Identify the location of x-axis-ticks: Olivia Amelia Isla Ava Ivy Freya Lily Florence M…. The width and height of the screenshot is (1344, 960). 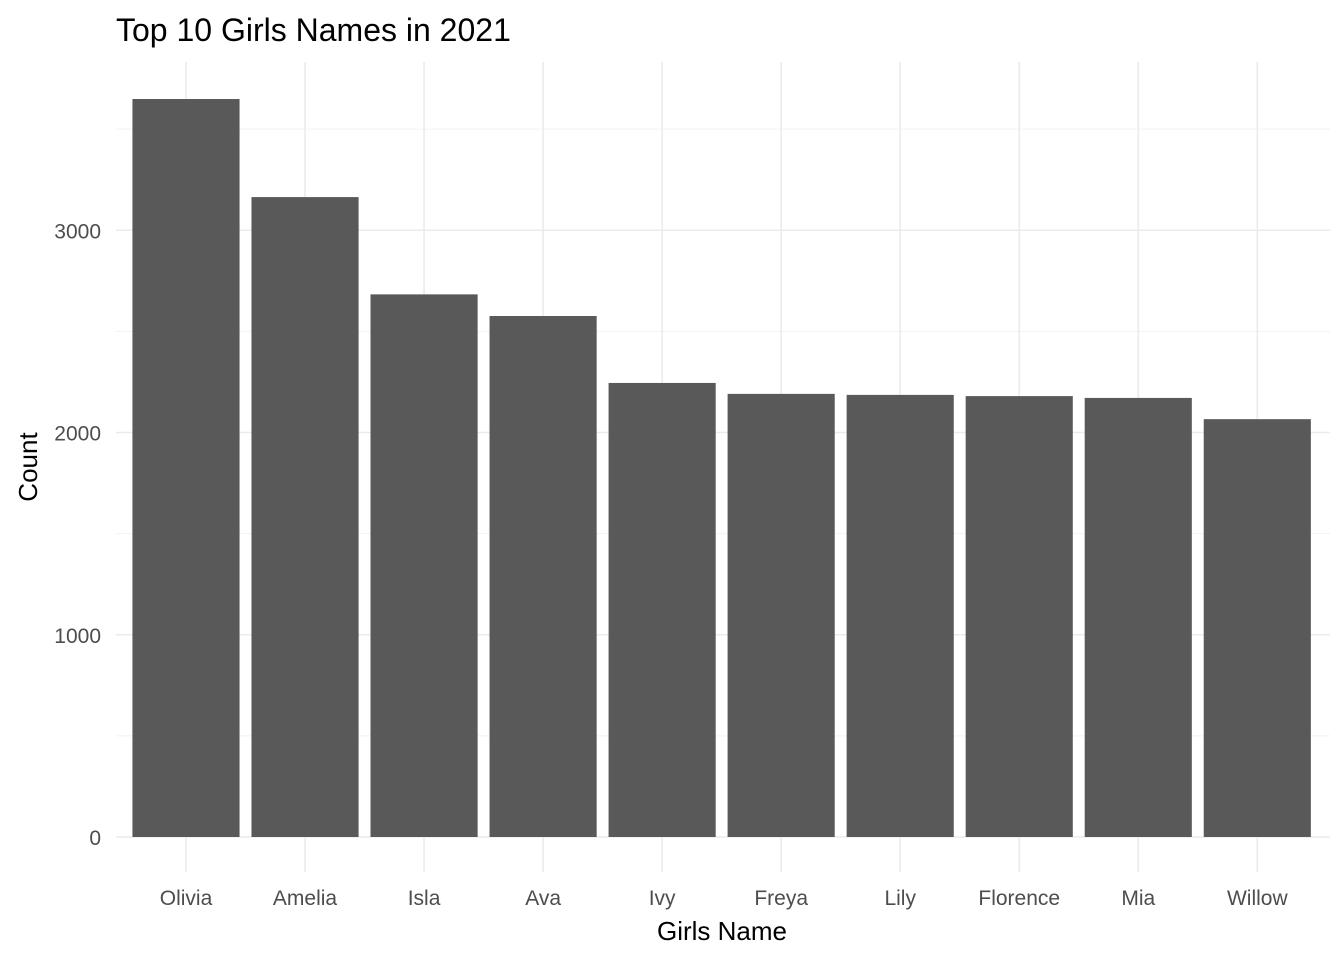
(724, 898).